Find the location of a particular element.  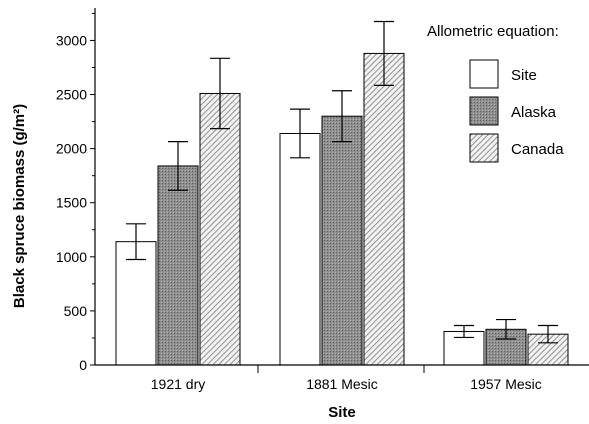

y-axis: 0 500 1000 1500 2000 2500 3000 is located at coordinates (76, 190).